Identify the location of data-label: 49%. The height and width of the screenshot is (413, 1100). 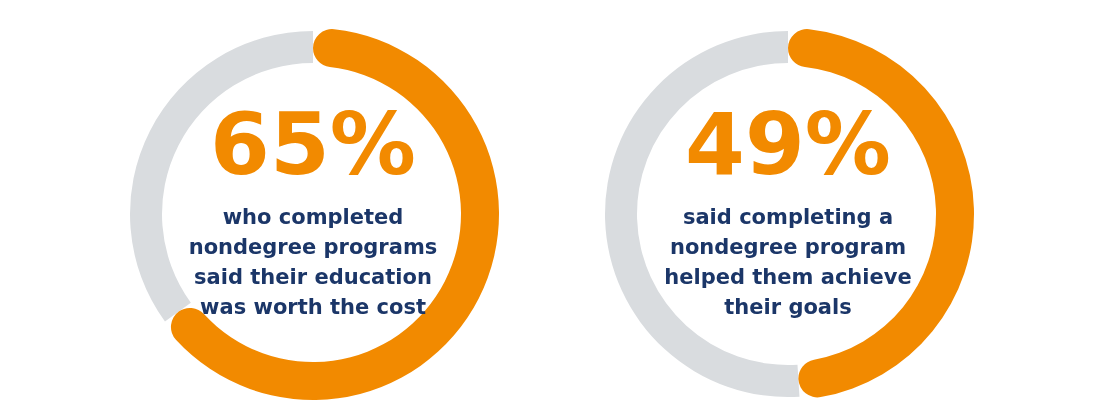
(788, 144).